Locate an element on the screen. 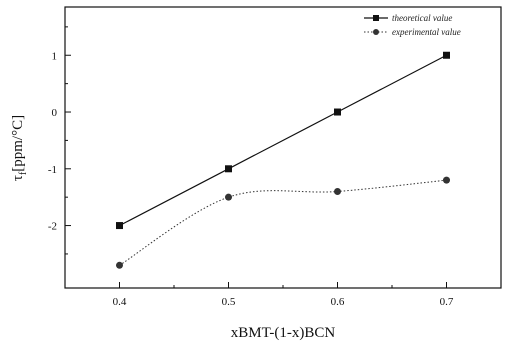  y-axis-title: τf[ppm/°C] is located at coordinates (19, 148).